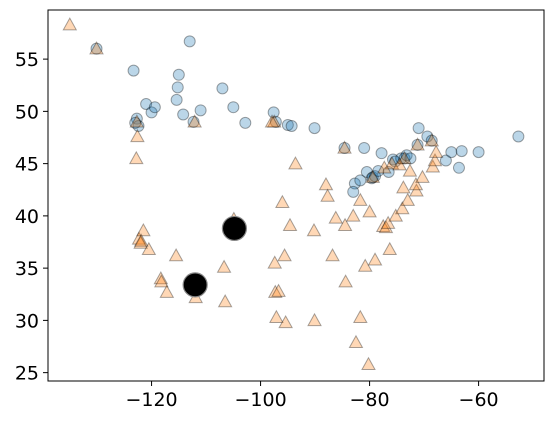  What do you see at coordinates (27, 269) in the screenshot?
I see `y-tick-label: 35` at bounding box center [27, 269].